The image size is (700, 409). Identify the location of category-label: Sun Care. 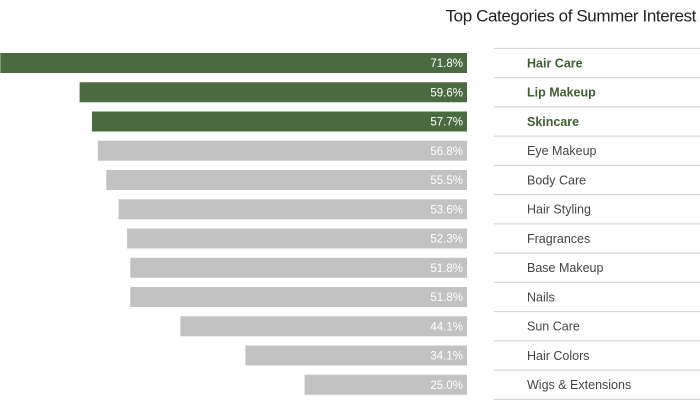
(553, 327).